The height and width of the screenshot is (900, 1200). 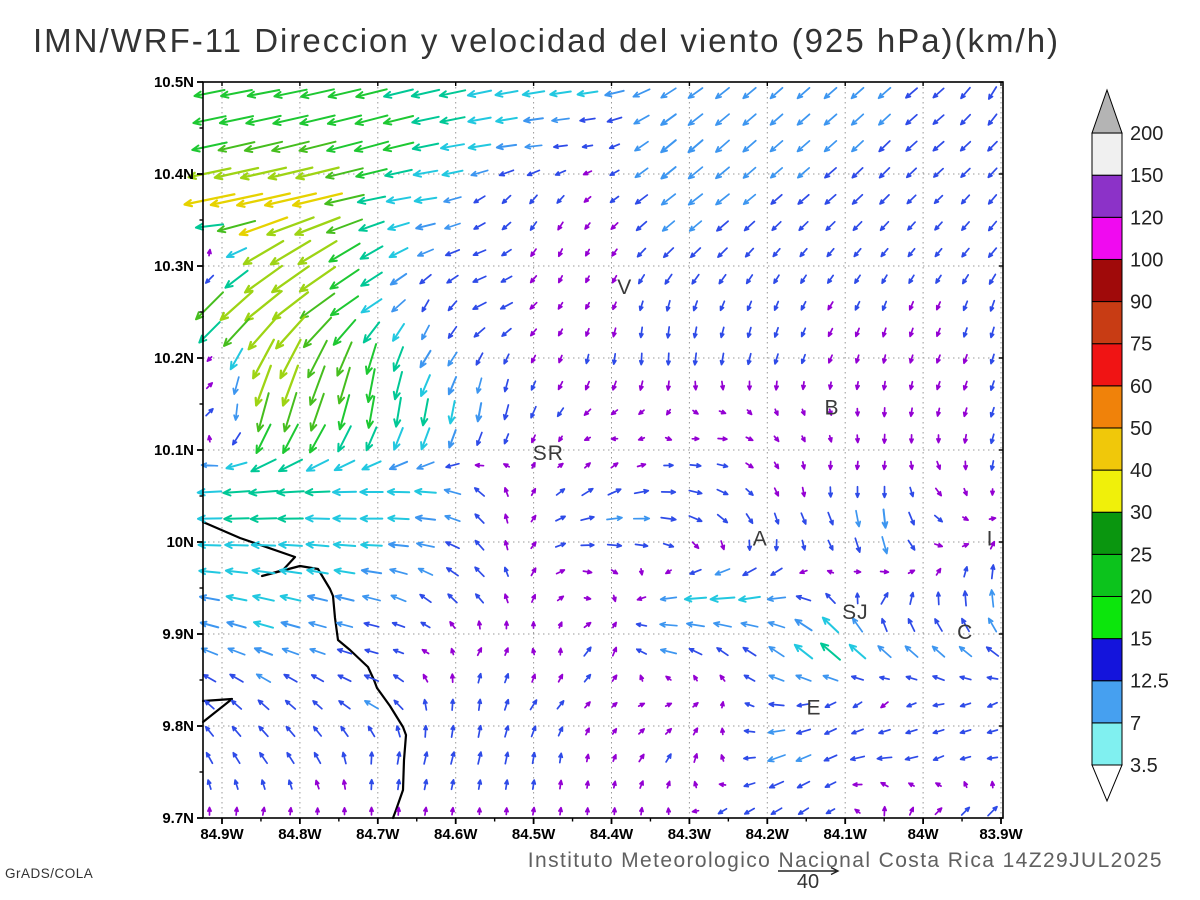 What do you see at coordinates (174, 174) in the screenshot?
I see `lat-tick-label: 10.4N` at bounding box center [174, 174].